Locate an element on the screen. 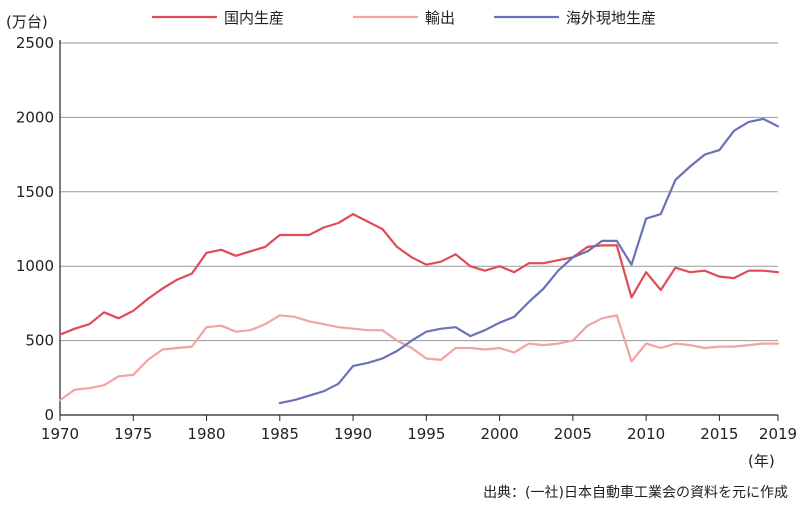  y-tick-0: 0 is located at coordinates (49, 415).